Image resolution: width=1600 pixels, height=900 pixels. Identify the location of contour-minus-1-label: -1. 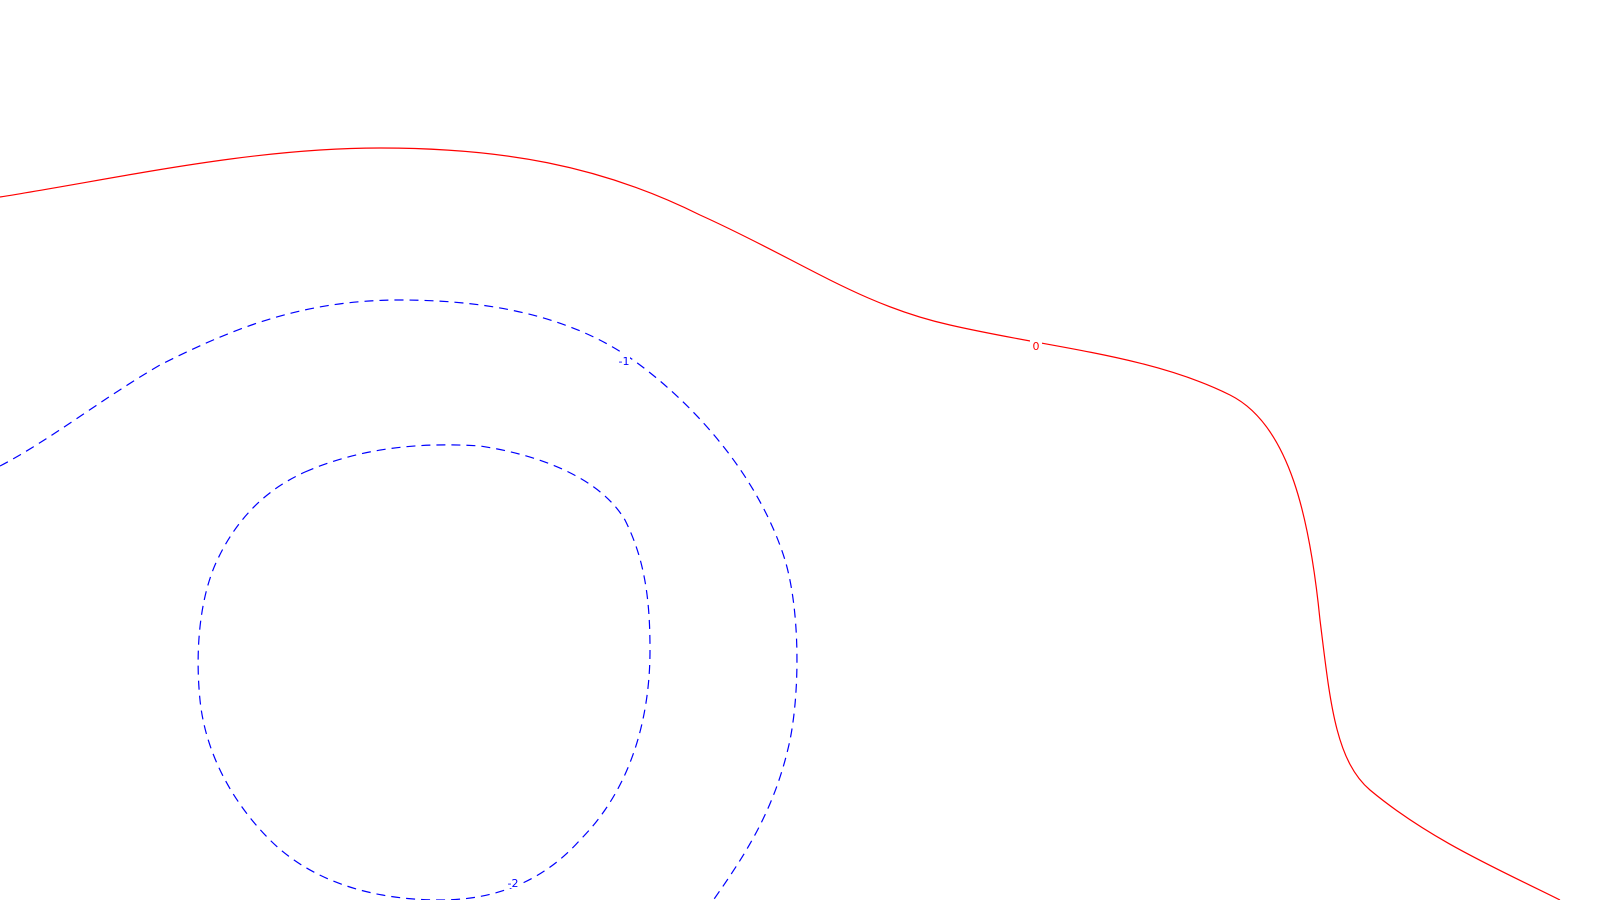
(624, 361).